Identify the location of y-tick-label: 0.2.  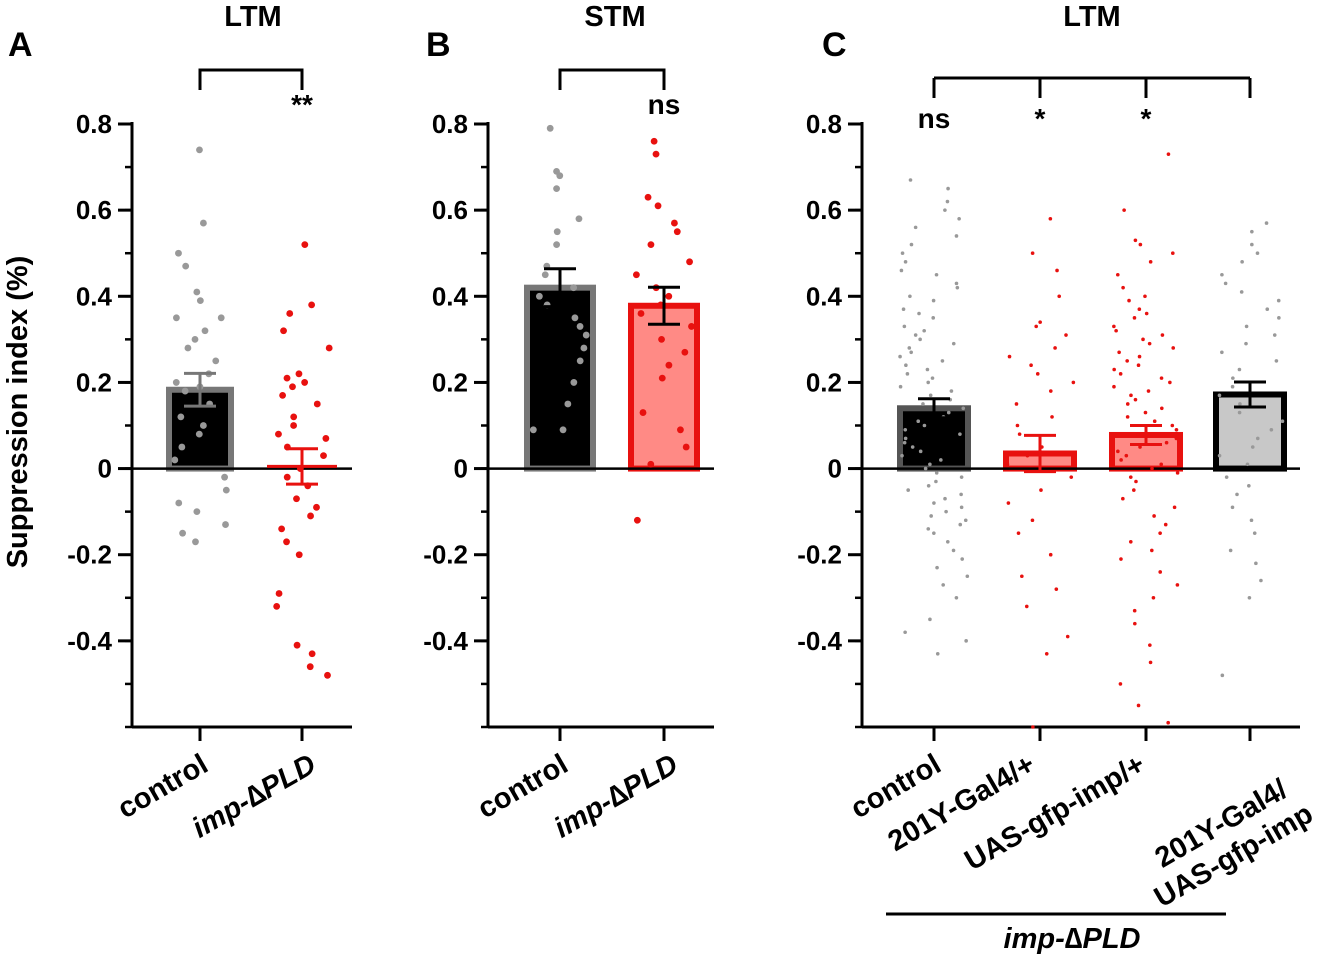
(824, 382).